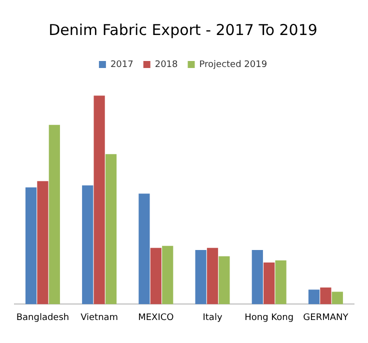 This screenshot has height=343, width=368. What do you see at coordinates (326, 317) in the screenshot?
I see `x-tick-label: GERMANY` at bounding box center [326, 317].